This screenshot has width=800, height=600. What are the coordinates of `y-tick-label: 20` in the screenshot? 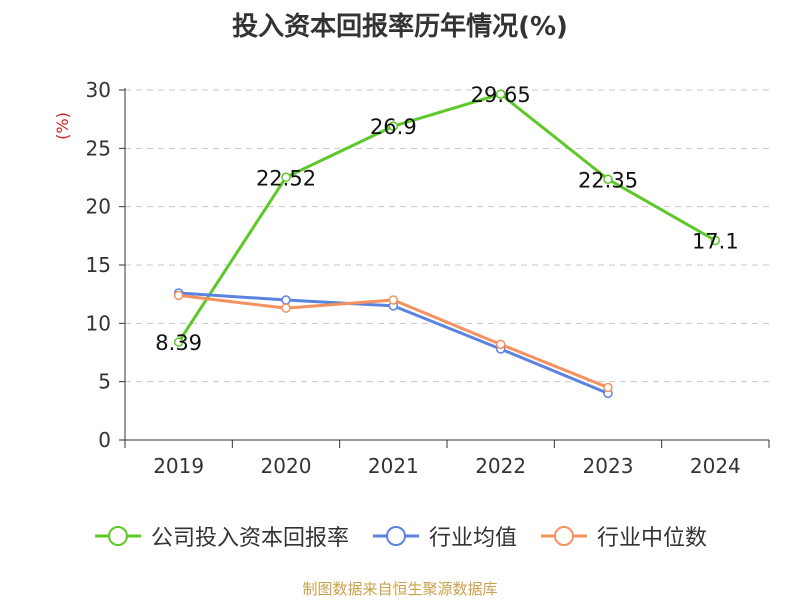 It's located at (98, 207).